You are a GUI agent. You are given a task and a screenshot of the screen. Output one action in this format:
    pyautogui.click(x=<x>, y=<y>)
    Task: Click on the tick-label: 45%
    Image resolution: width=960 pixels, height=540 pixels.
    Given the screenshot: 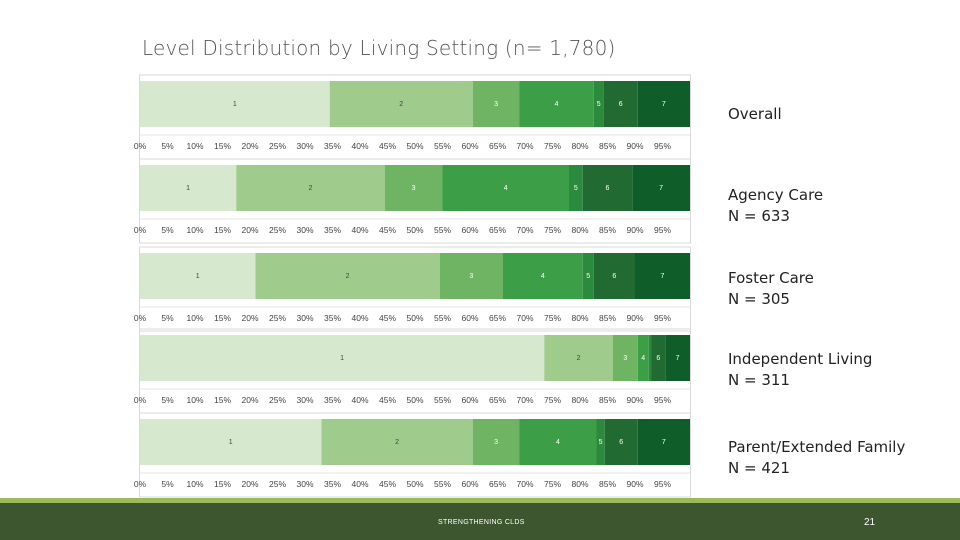 What is the action you would take?
    pyautogui.click(x=387, y=318)
    